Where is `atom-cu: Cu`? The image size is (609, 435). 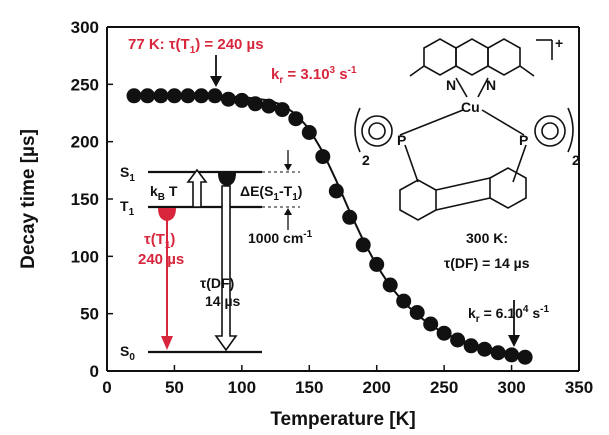
atom-cu: Cu is located at coordinates (470, 107).